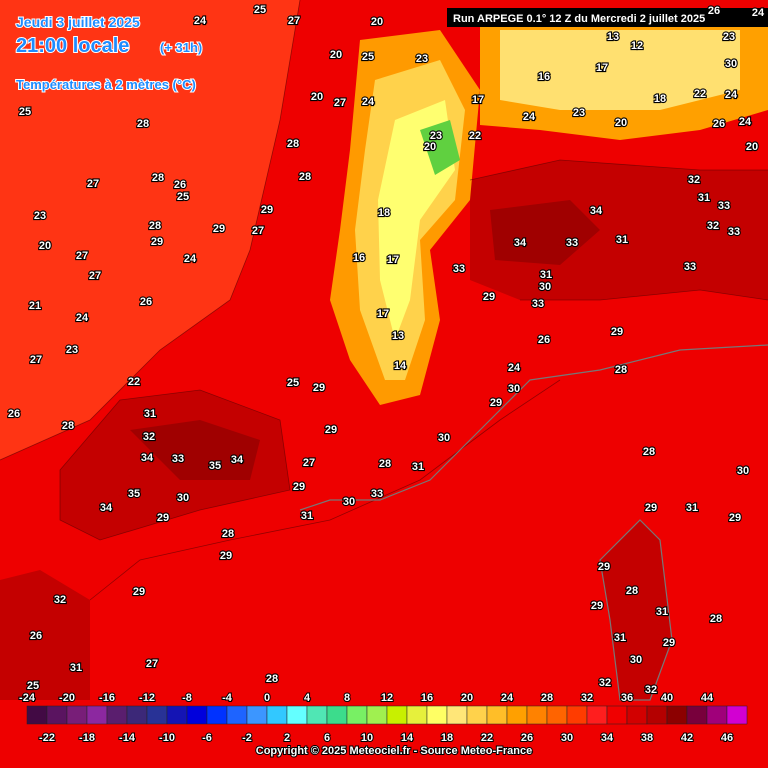 This screenshot has height=768, width=768. I want to click on temperature-label: 12, so click(637, 46).